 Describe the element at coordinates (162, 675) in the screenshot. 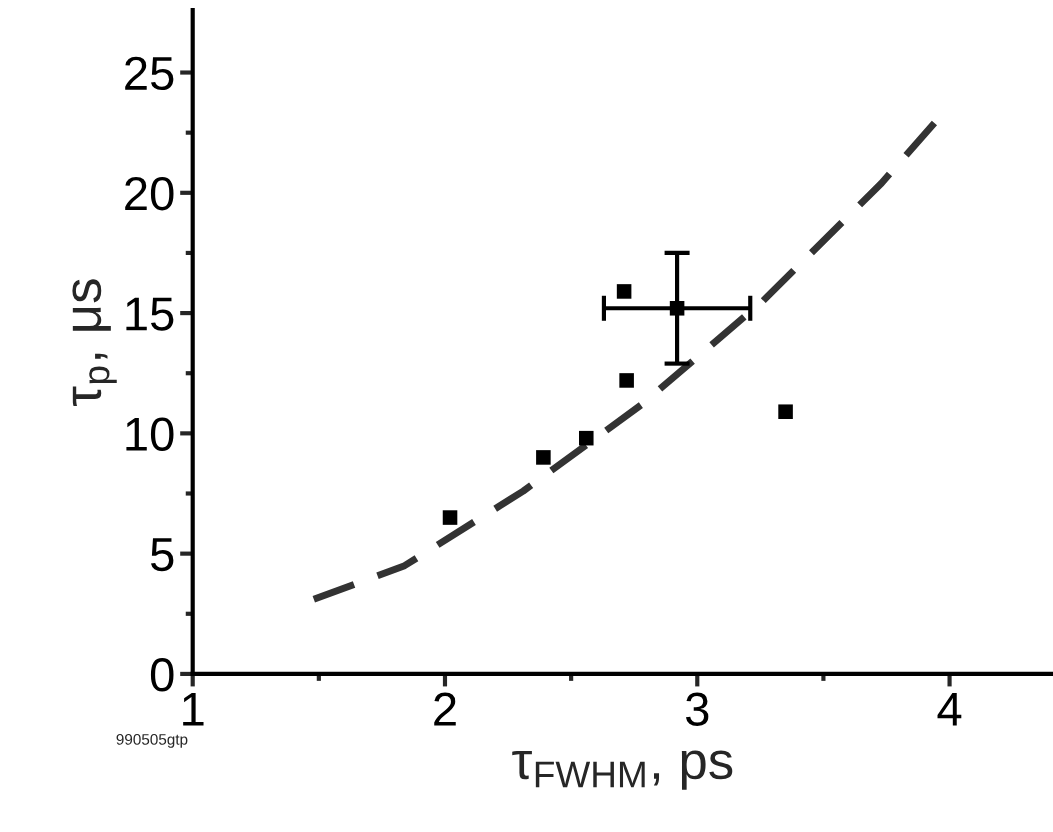

I see `y-tick-label: 0` at that location.